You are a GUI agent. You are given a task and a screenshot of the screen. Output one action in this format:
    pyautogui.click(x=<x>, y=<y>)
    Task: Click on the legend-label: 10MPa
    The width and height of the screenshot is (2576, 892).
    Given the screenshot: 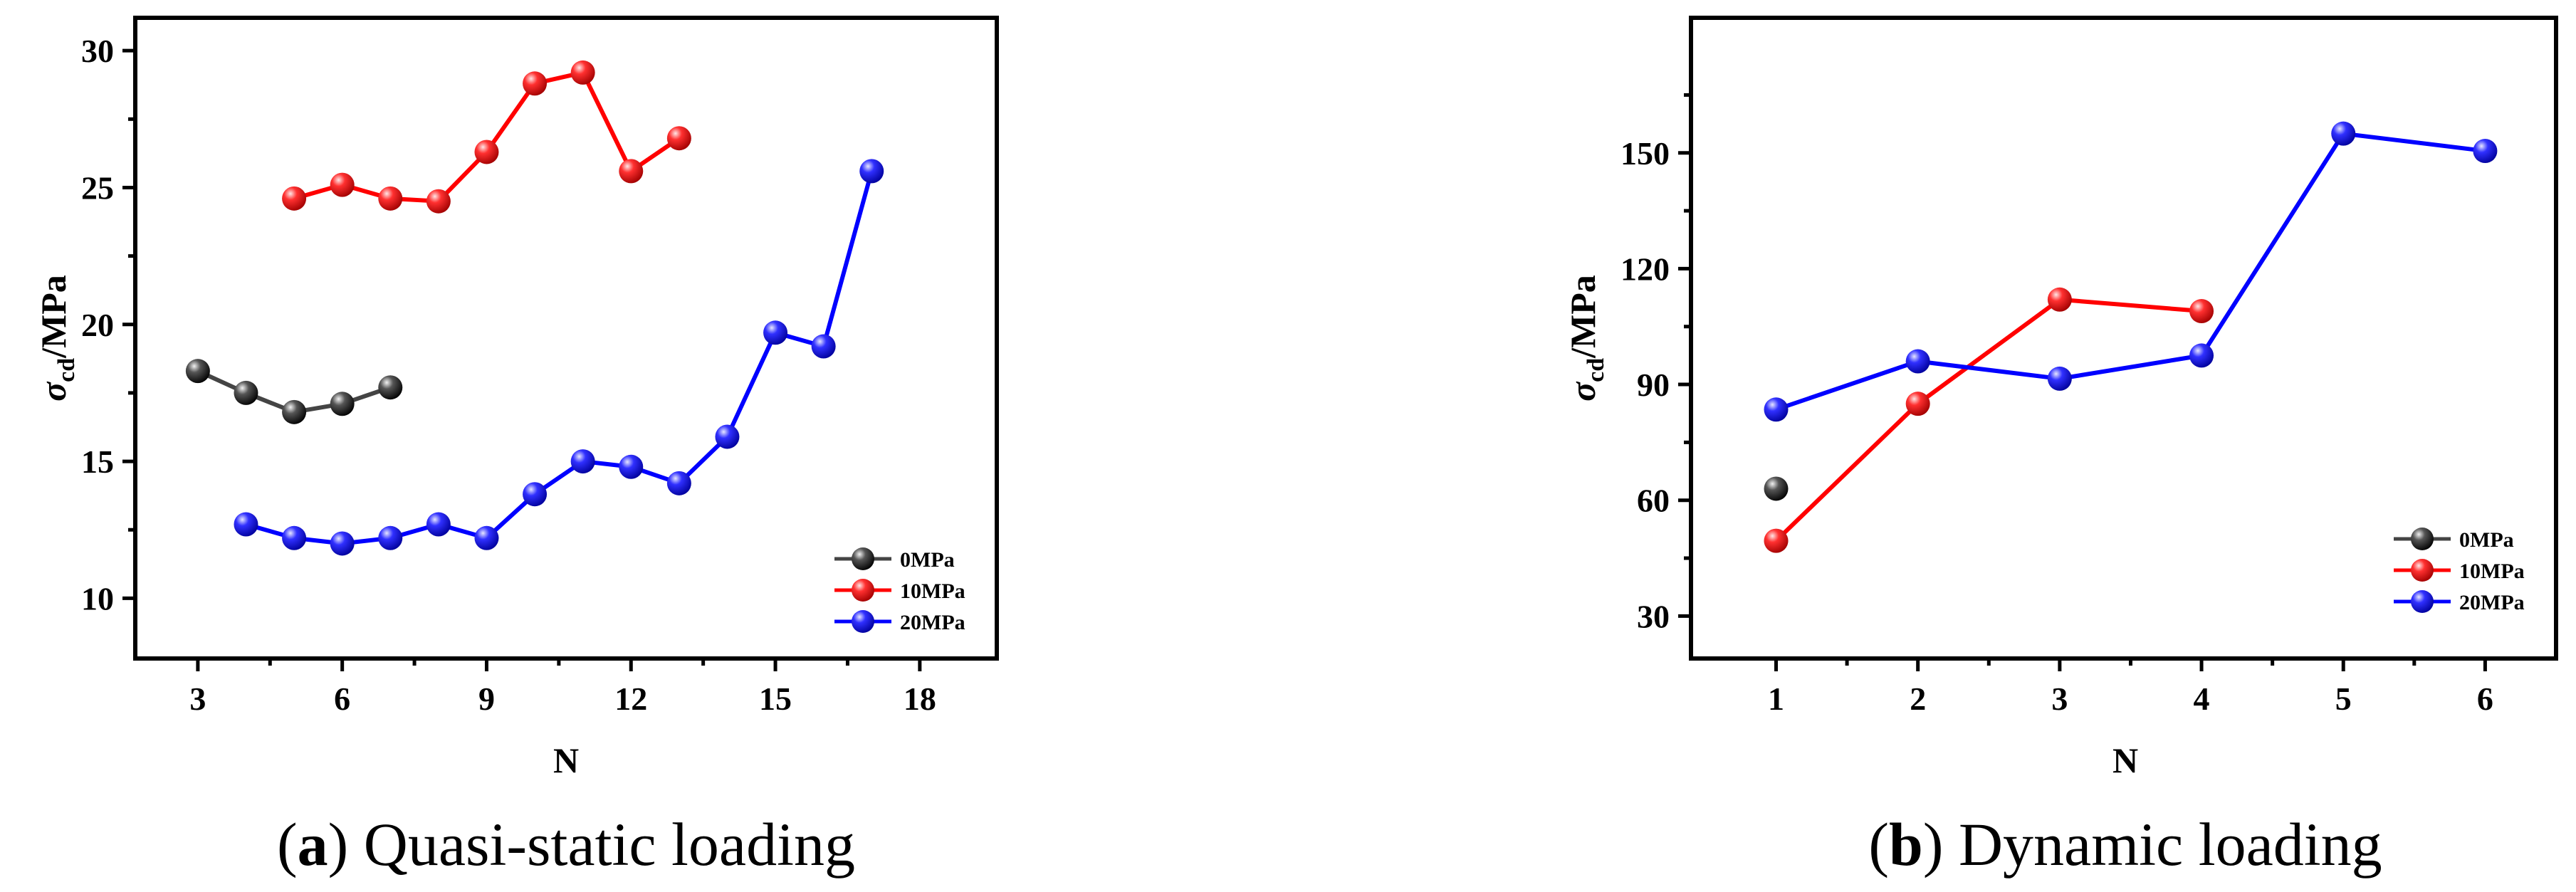 What is the action you would take?
    pyautogui.click(x=2492, y=571)
    